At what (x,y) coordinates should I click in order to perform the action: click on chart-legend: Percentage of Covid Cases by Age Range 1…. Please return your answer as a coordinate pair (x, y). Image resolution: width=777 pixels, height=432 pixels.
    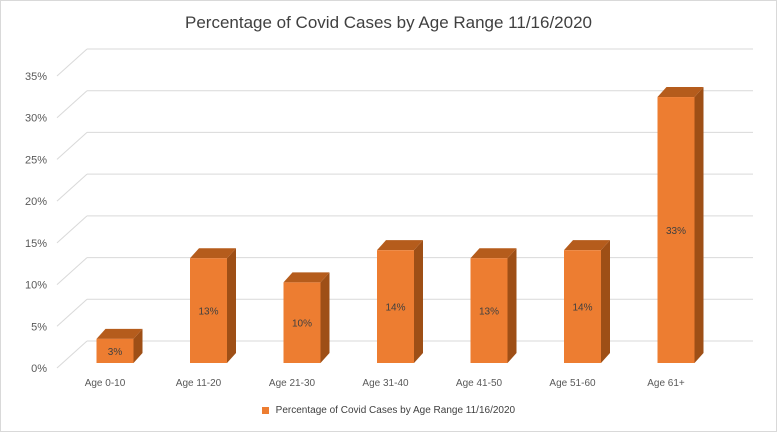
    Looking at the image, I should click on (388, 410).